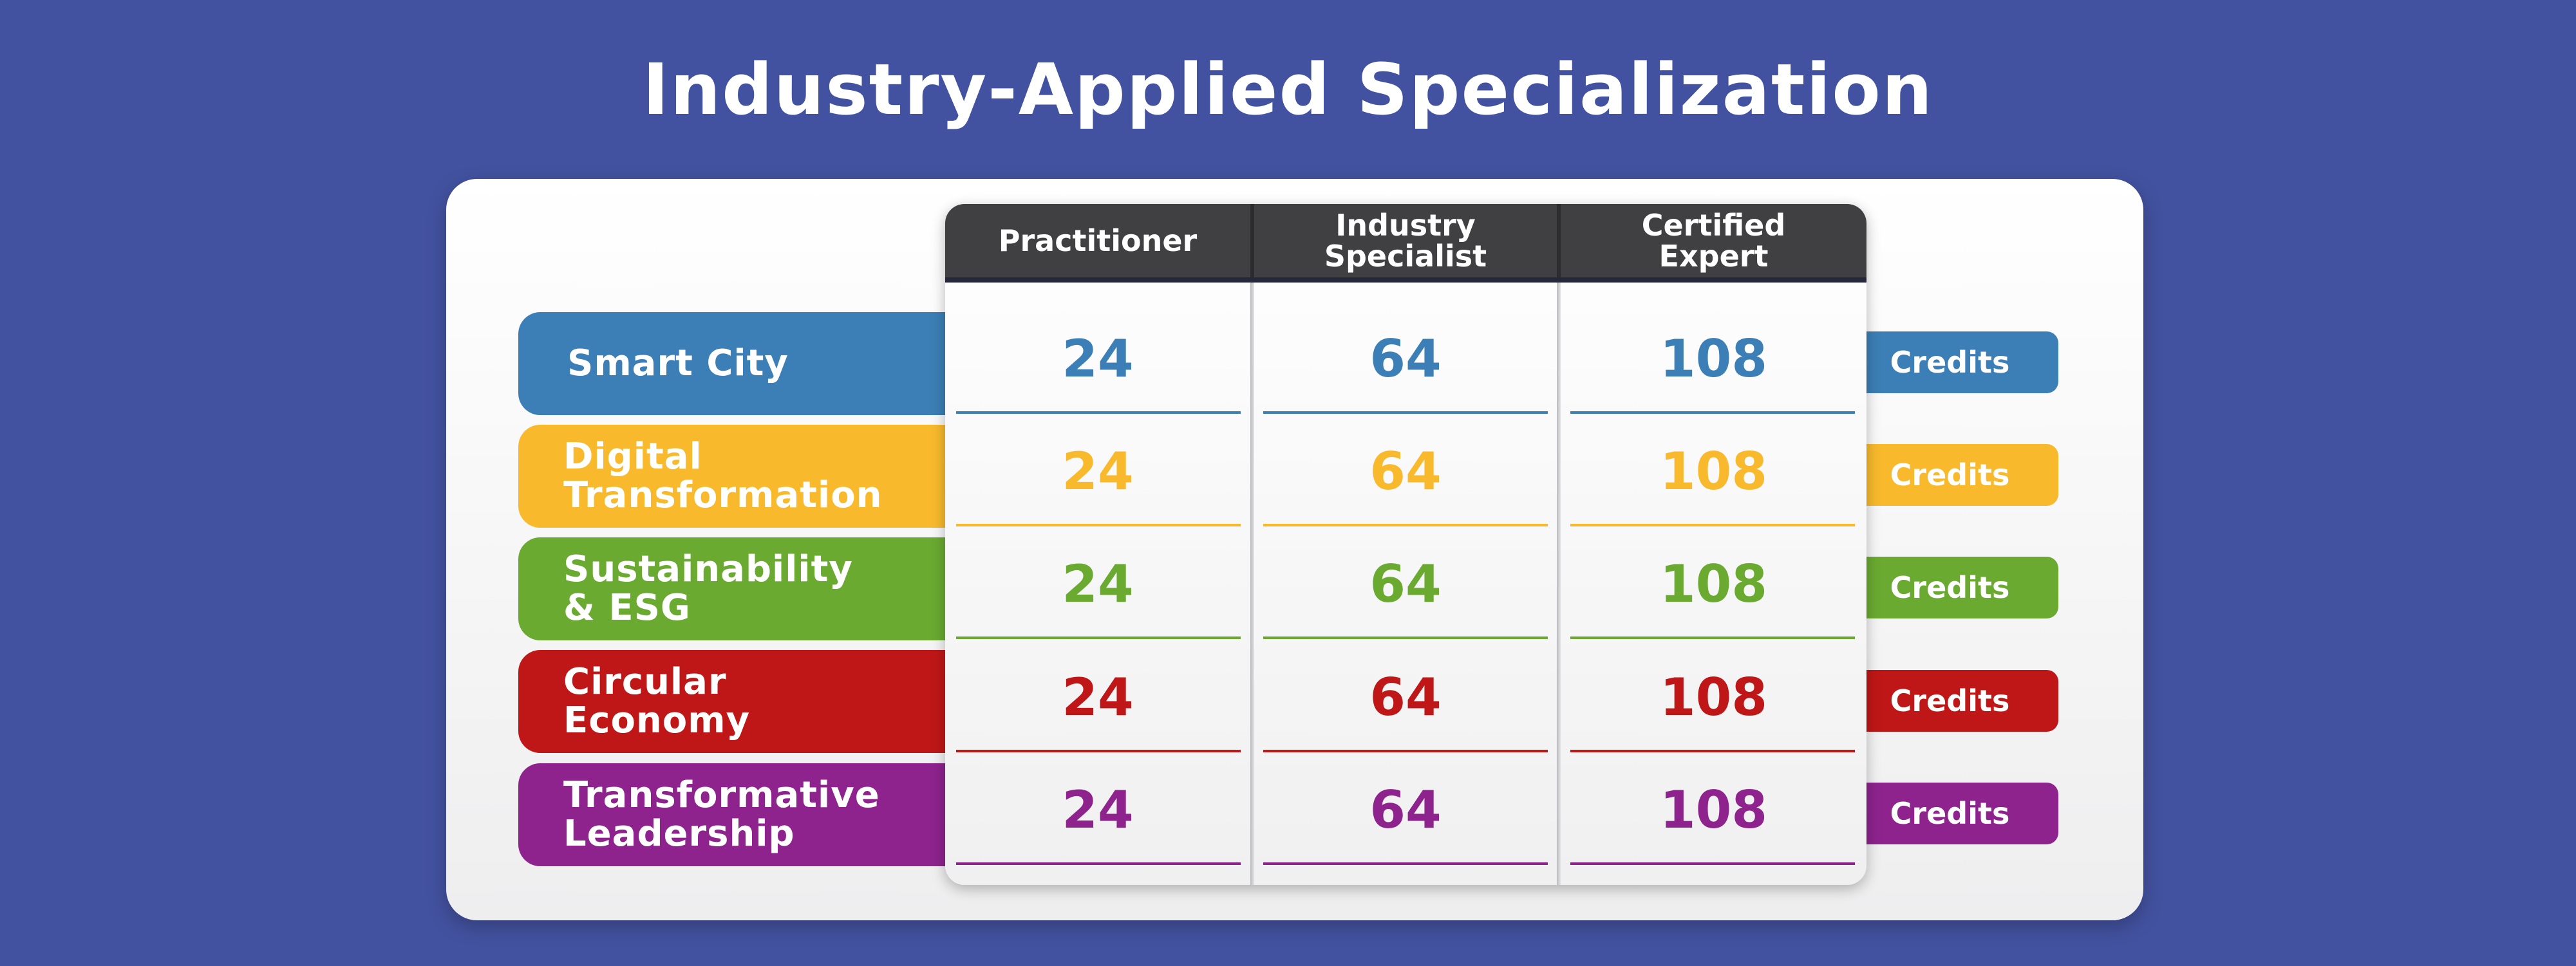 Image resolution: width=2576 pixels, height=966 pixels. I want to click on cell-smart-city-industry-specialist: 64, so click(1405, 358).